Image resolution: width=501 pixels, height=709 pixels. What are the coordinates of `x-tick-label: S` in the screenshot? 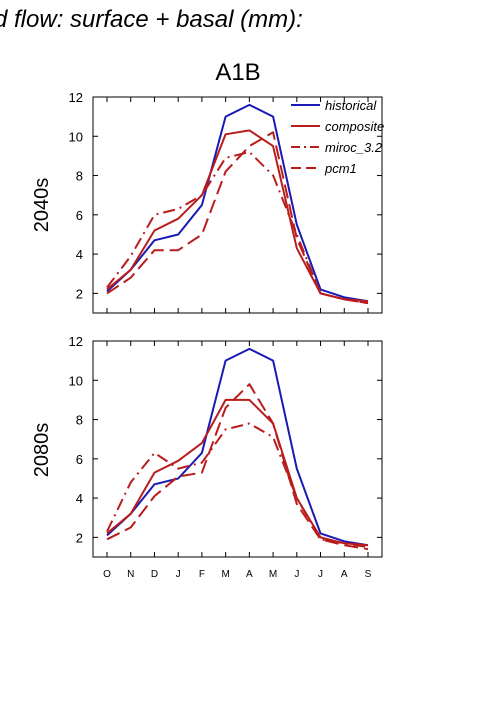 It's located at (368, 574).